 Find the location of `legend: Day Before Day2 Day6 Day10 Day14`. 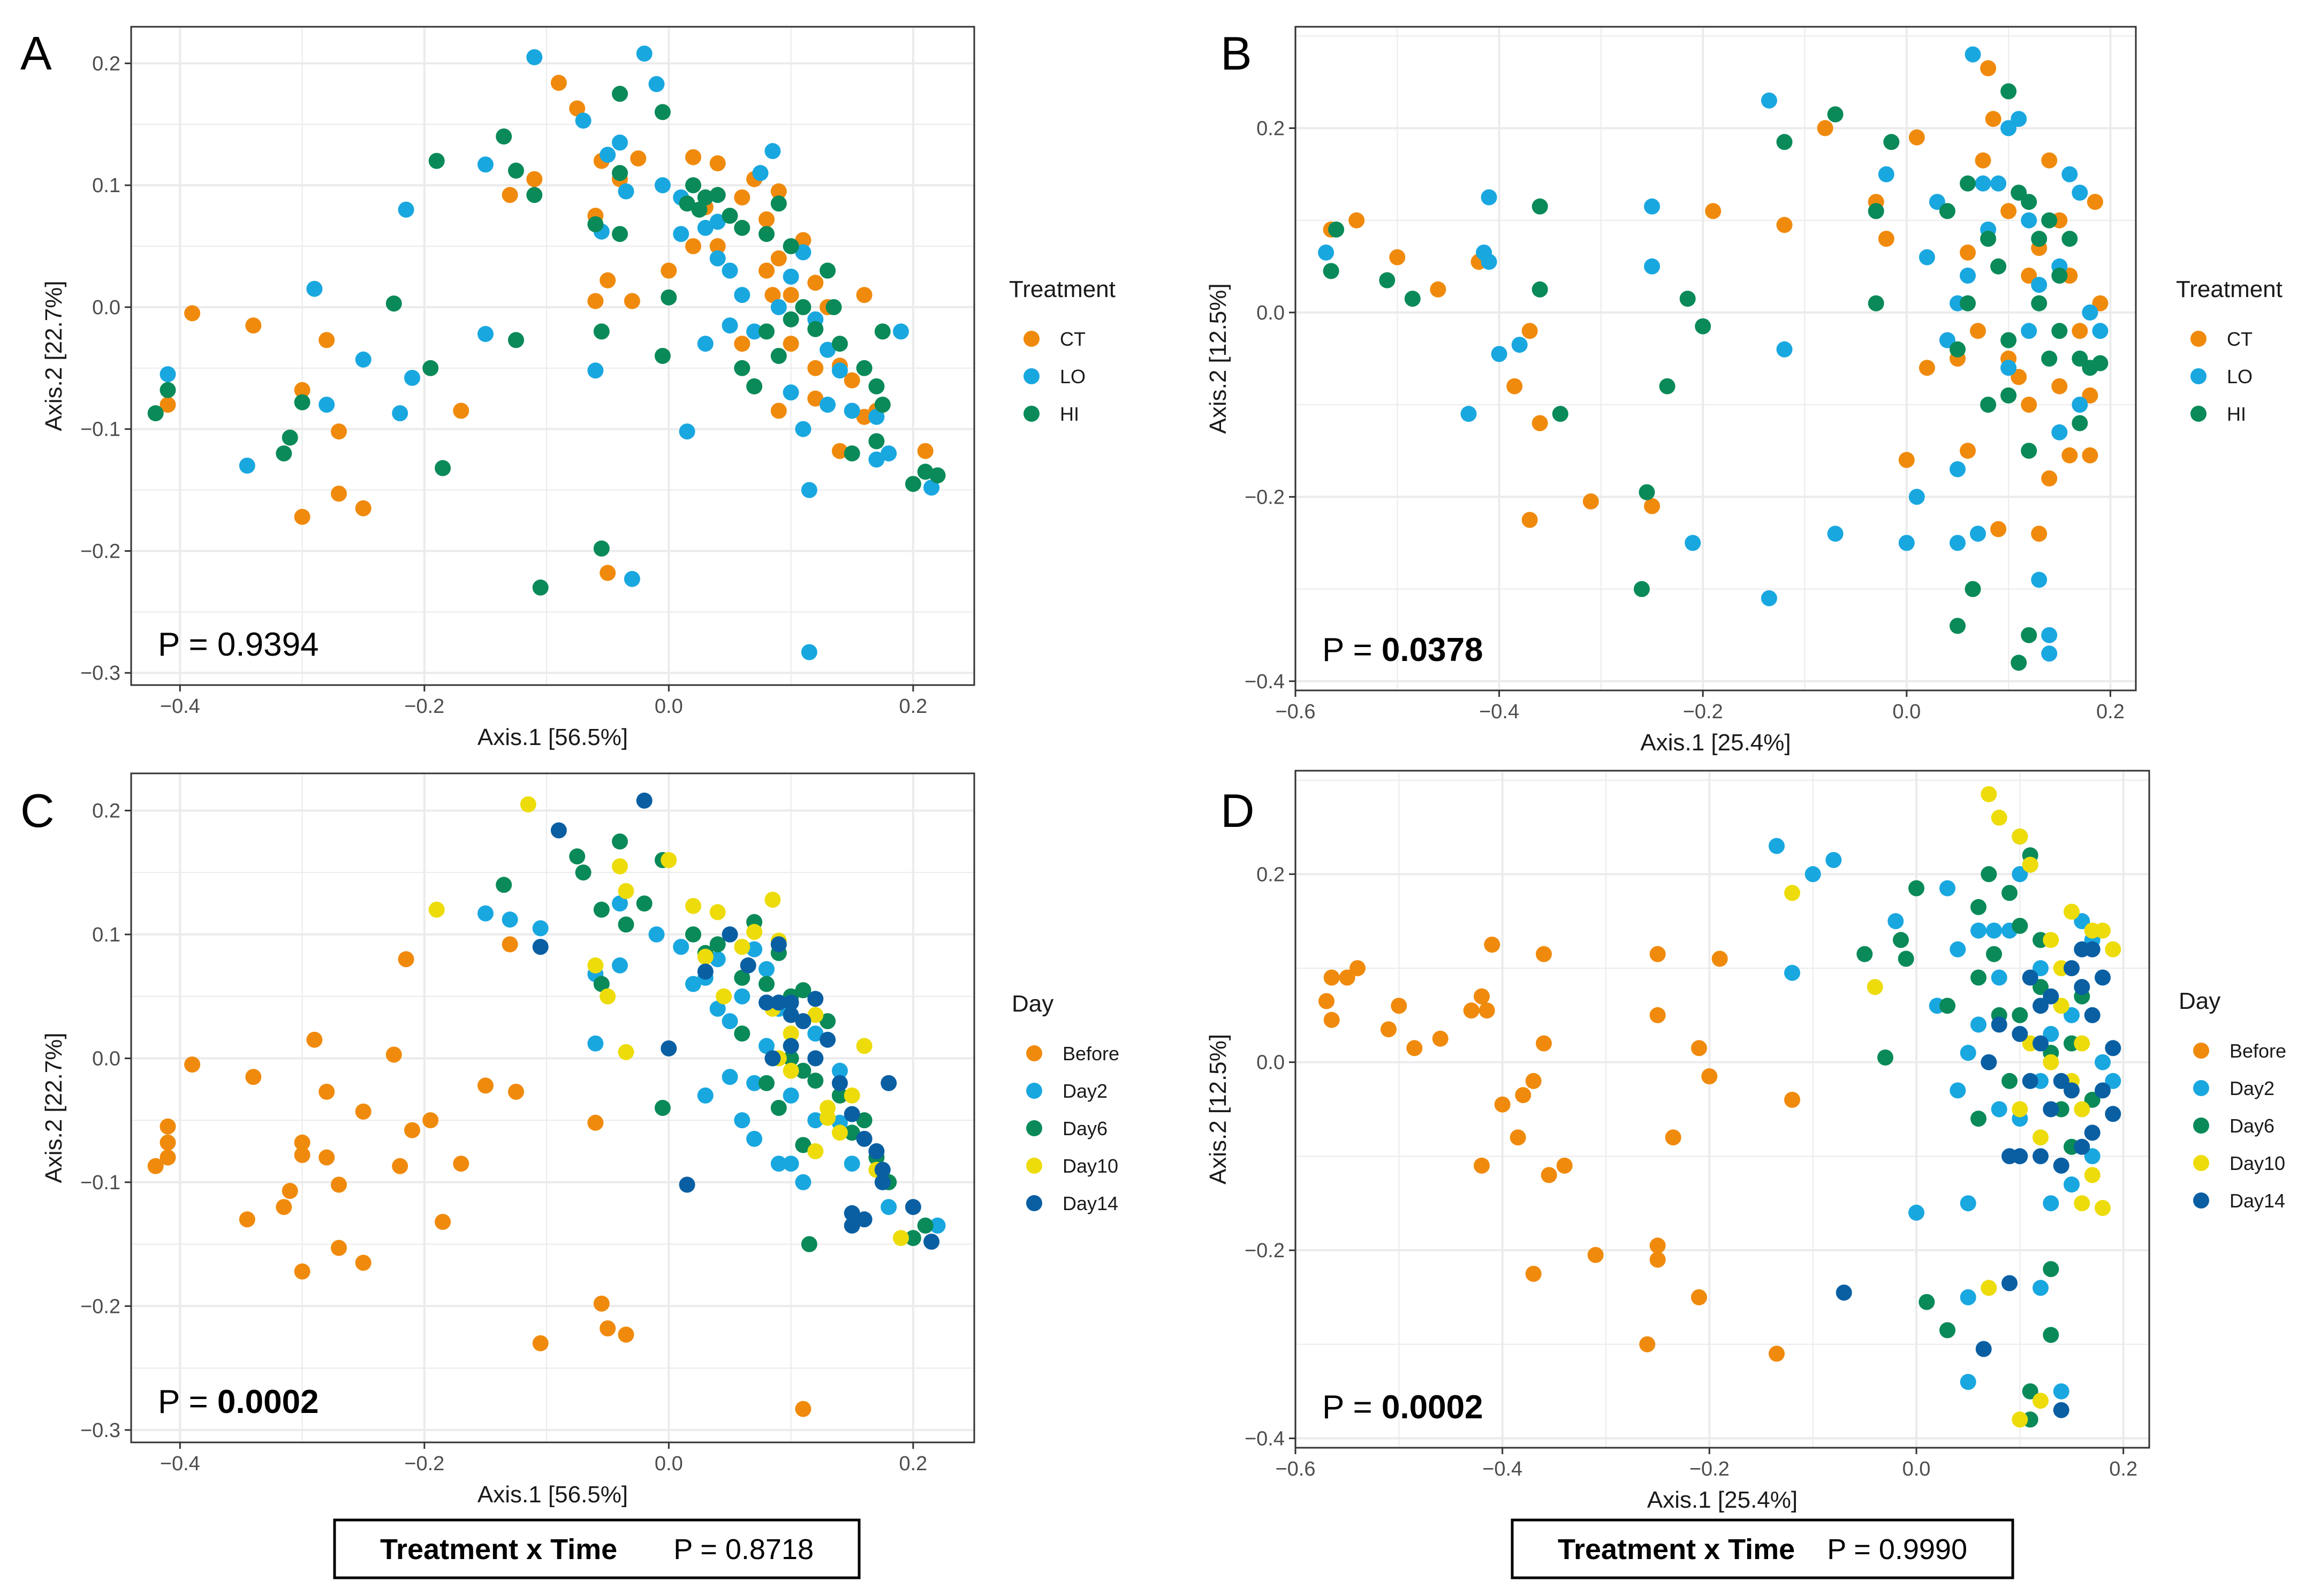

legend: Day Before Day2 Day6 Day10 Day14 is located at coordinates (1065, 1102).